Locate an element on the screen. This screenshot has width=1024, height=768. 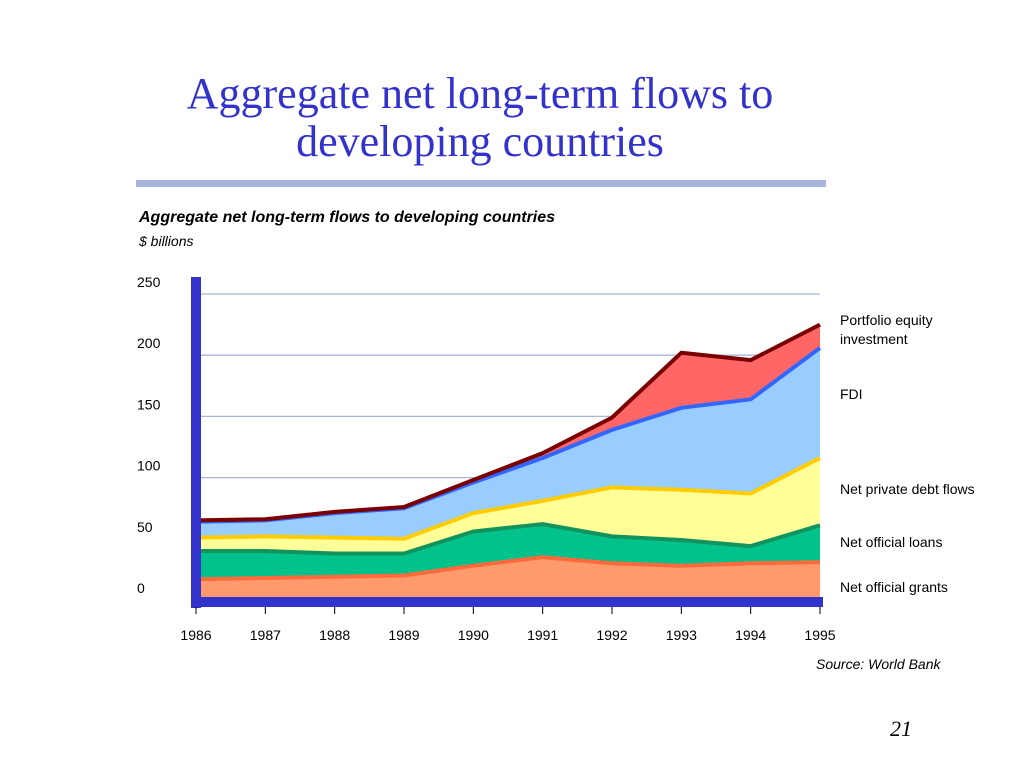
legend-net-private-debt-flows: Net private debt flows is located at coordinates (907, 489).